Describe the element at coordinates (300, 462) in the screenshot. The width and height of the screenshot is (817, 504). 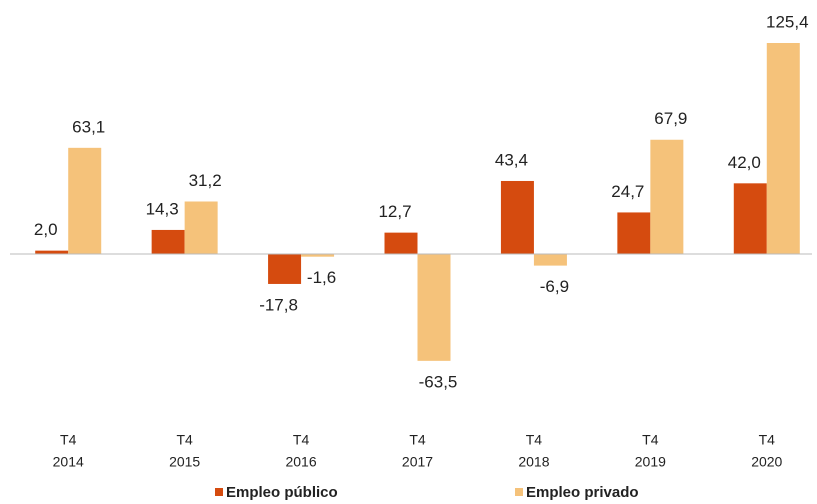
I see `x-tick-label: 2016` at that location.